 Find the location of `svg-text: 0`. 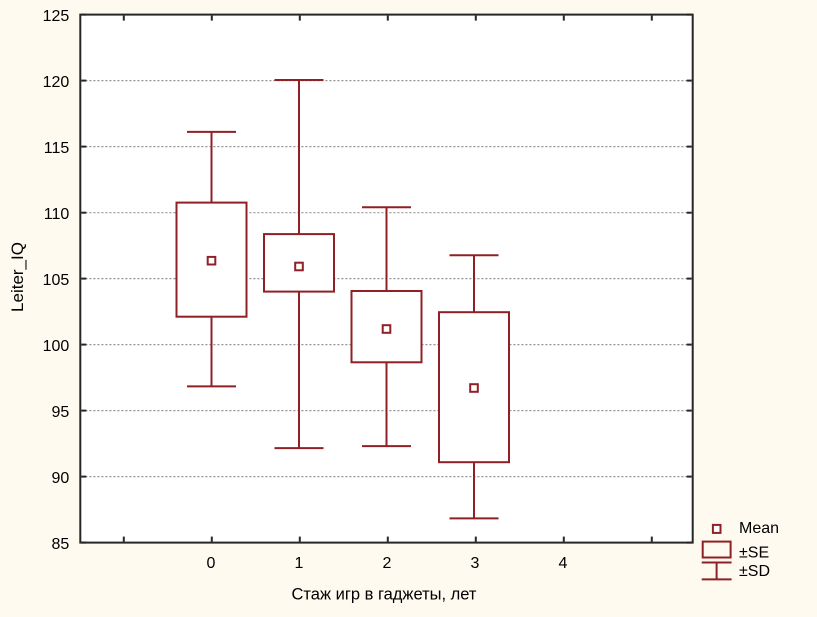

svg-text: 0 is located at coordinates (211, 563).